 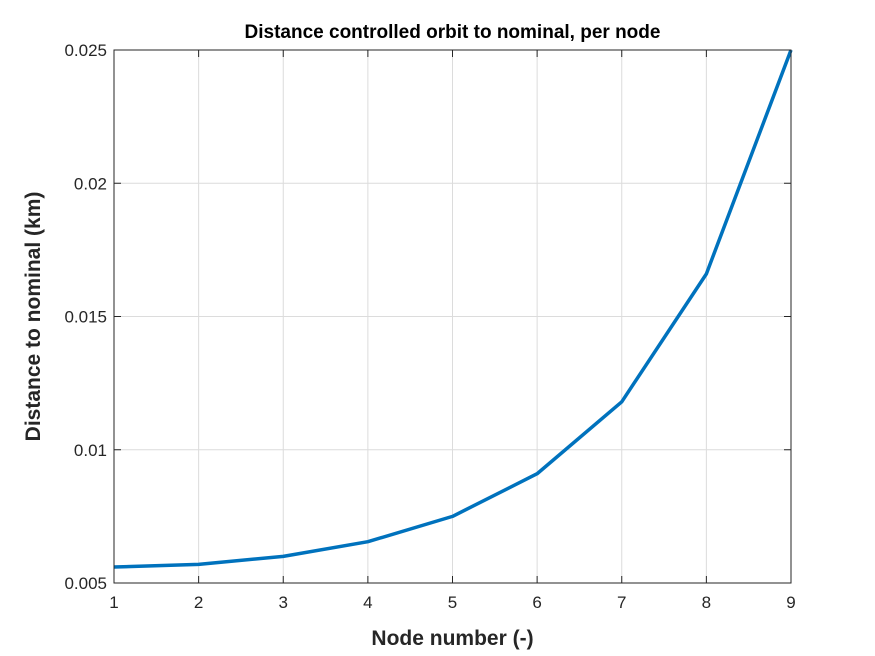 What do you see at coordinates (85, 583) in the screenshot?
I see `y-tick-label: 0.005` at bounding box center [85, 583].